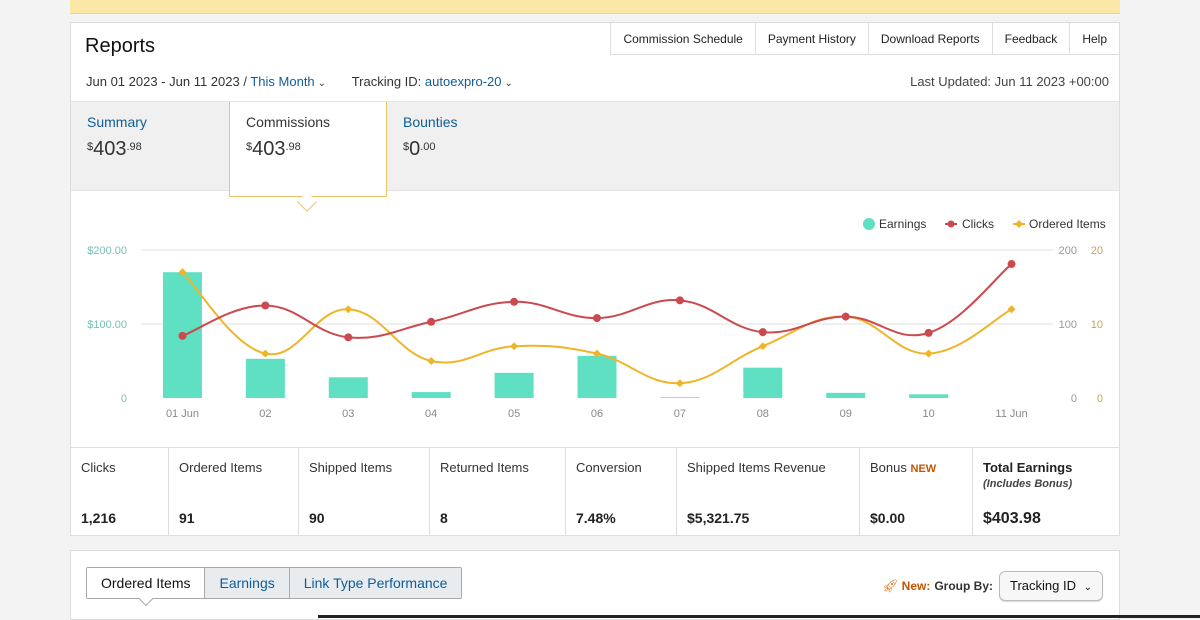 The height and width of the screenshot is (620, 1200). Describe the element at coordinates (386, 81) in the screenshot. I see `tracking-id-label: Tracking ID:` at that location.